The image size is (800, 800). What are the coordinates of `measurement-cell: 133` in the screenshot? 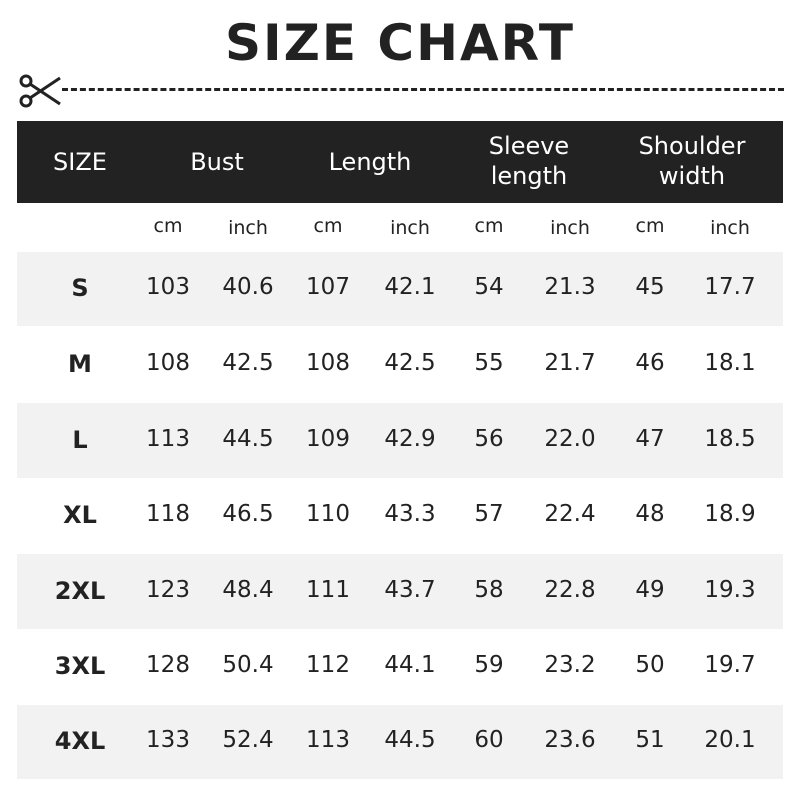 It's located at (168, 740).